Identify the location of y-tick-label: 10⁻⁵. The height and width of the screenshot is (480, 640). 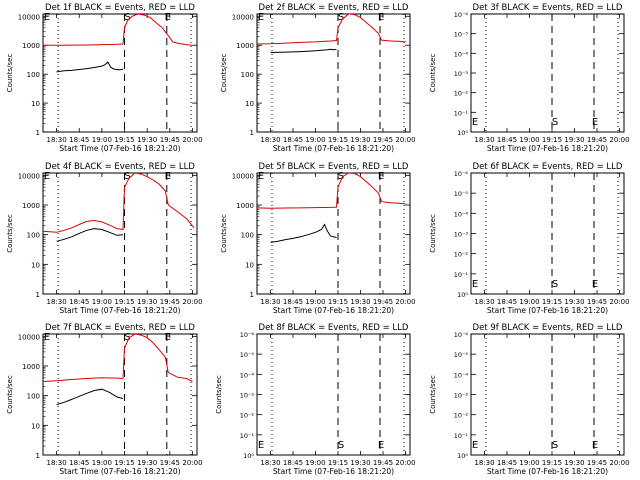
(247, 355).